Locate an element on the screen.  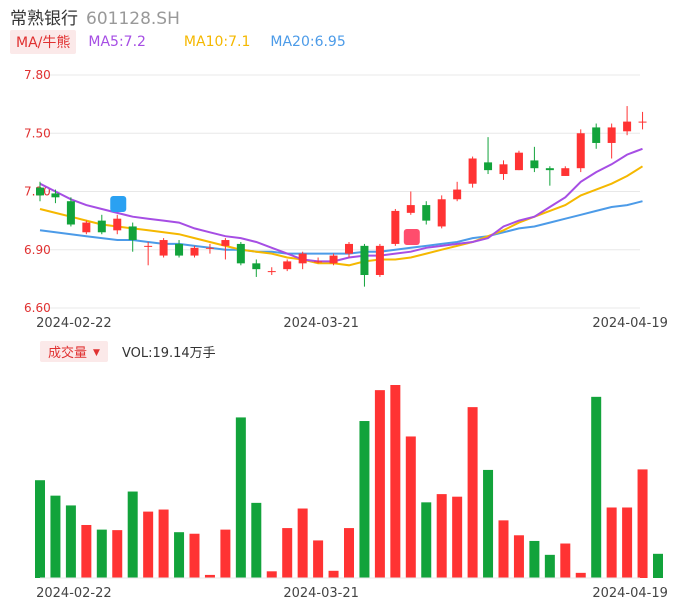
price-tick-label: 6.90 is located at coordinates (37, 250).